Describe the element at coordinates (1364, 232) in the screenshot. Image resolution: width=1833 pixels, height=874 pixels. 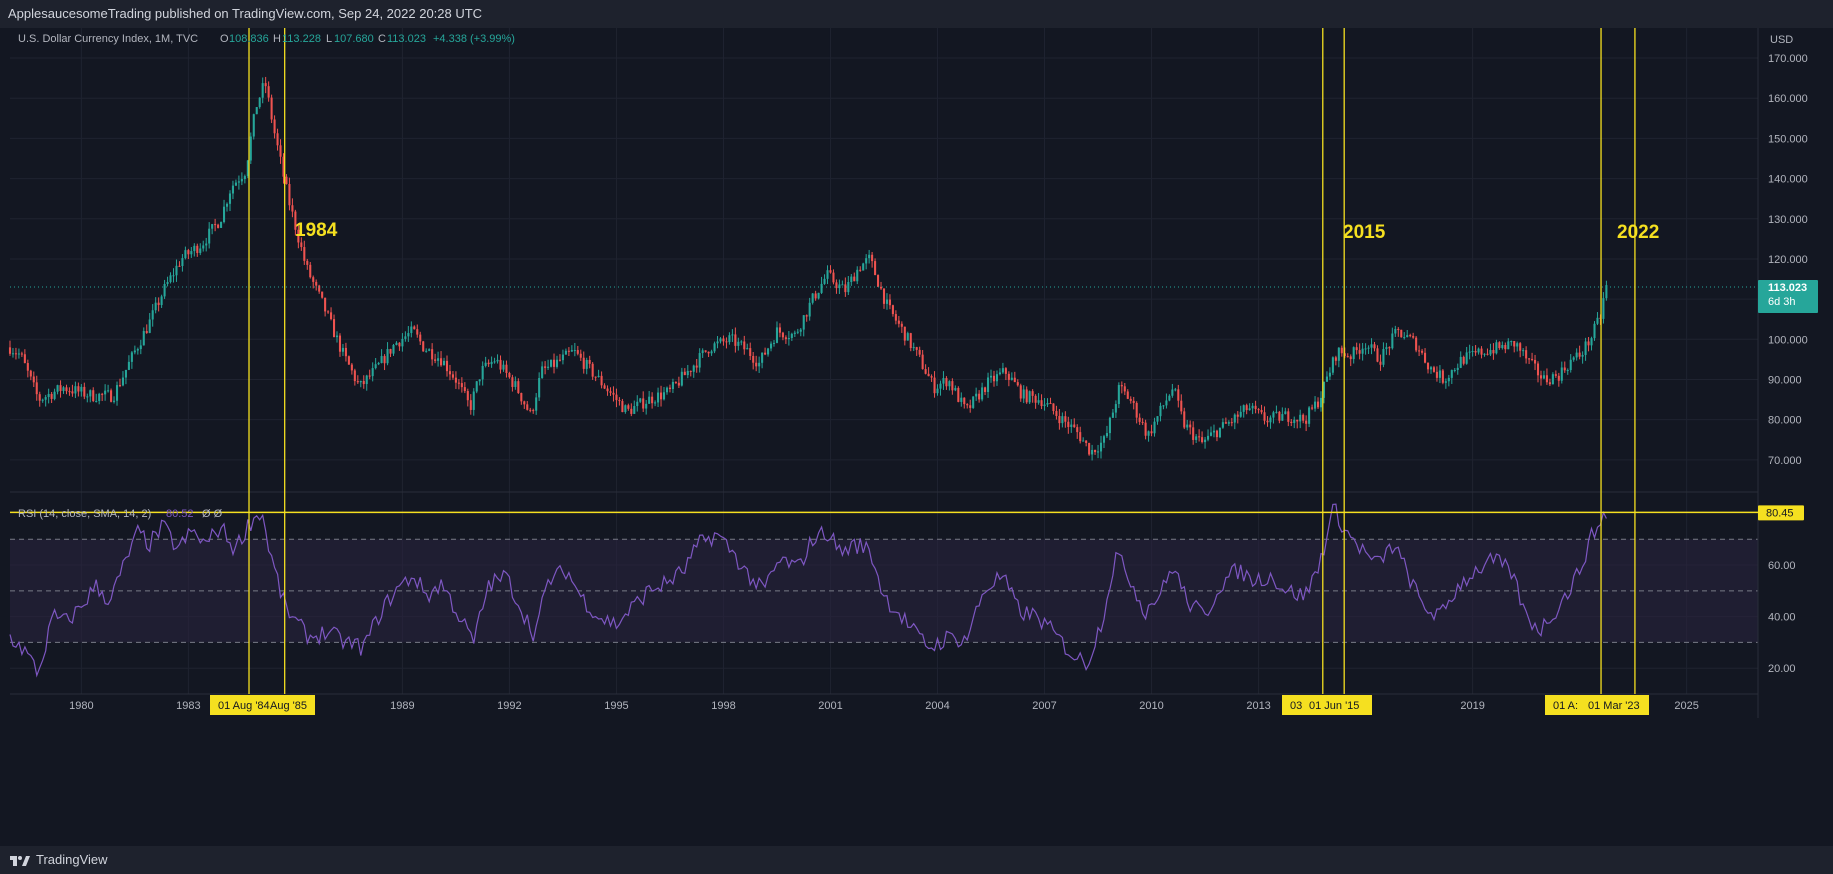
I see `annotation-2015: 2015` at that location.